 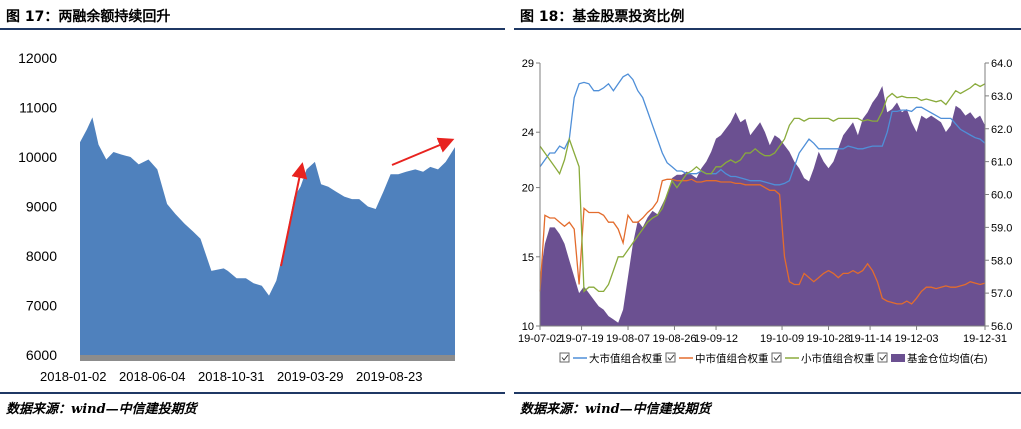 What do you see at coordinates (37, 58) in the screenshot?
I see `y-tick-label: 12000` at bounding box center [37, 58].